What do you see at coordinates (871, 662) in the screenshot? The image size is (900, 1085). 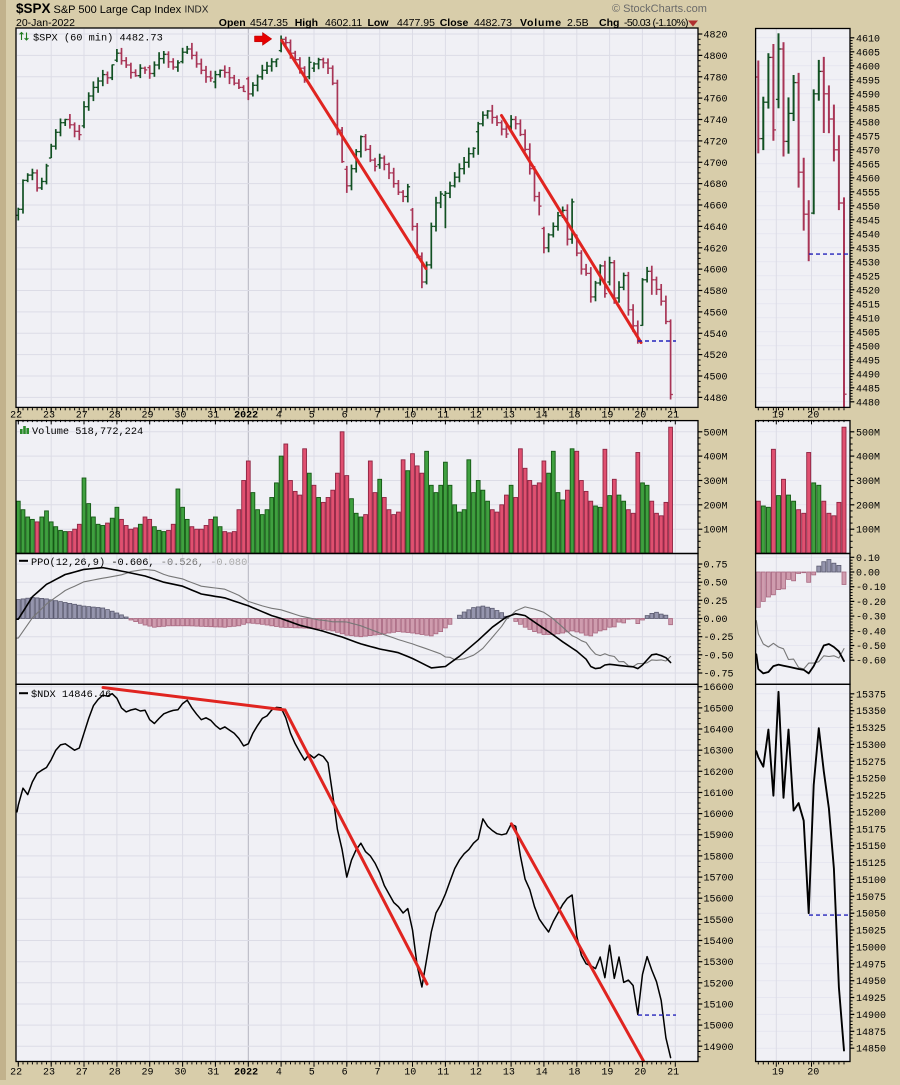 I see `svg-text: -0.60` at bounding box center [871, 662].